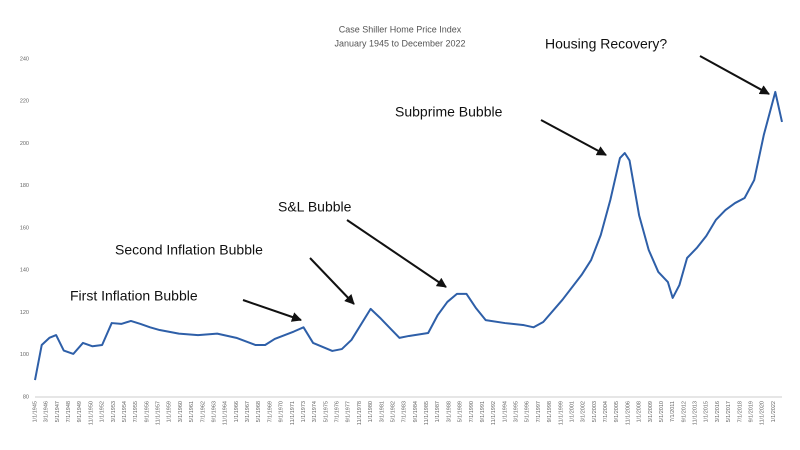 The width and height of the screenshot is (800, 450). Describe the element at coordinates (606, 411) in the screenshot. I see `x-tick-label: 7/1/2004` at that location.